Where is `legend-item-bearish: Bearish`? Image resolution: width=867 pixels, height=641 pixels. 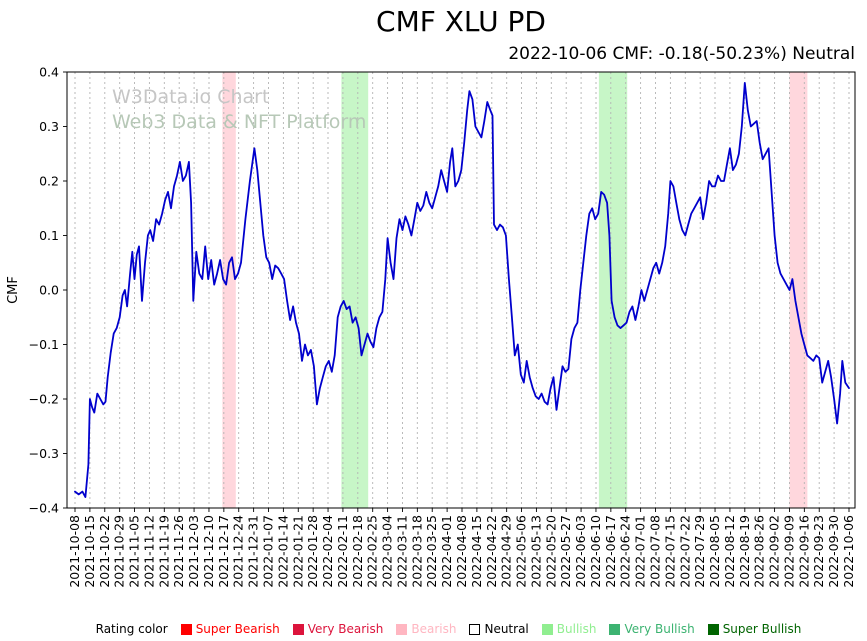
legend-item-bearish: Bearish is located at coordinates (426, 629).